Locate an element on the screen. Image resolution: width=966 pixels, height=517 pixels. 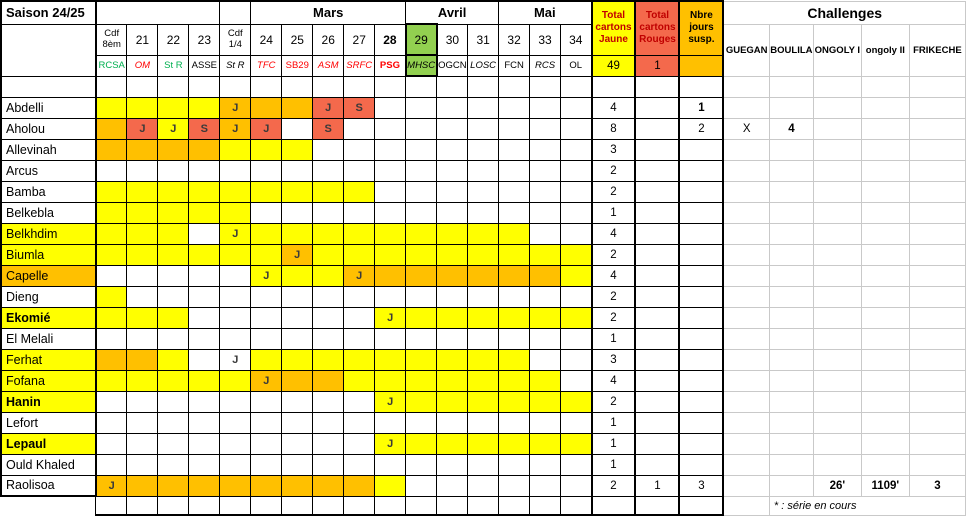
challenge-name-header: ONGOLY I is located at coordinates (837, 50).